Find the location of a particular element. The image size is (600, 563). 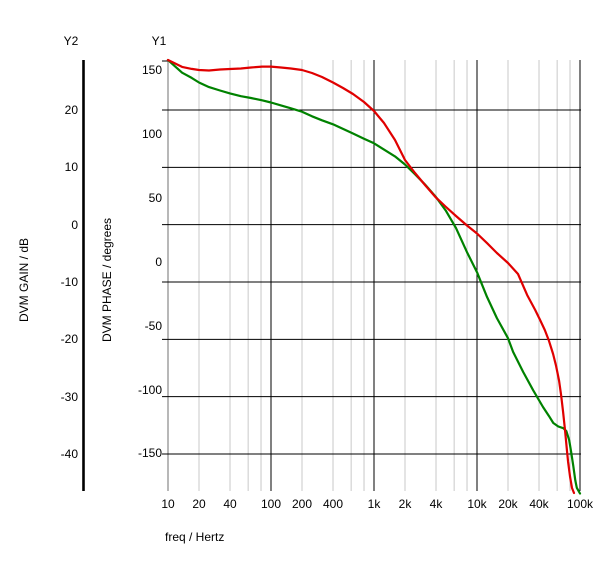

y2-tick: 0 is located at coordinates (74, 225).